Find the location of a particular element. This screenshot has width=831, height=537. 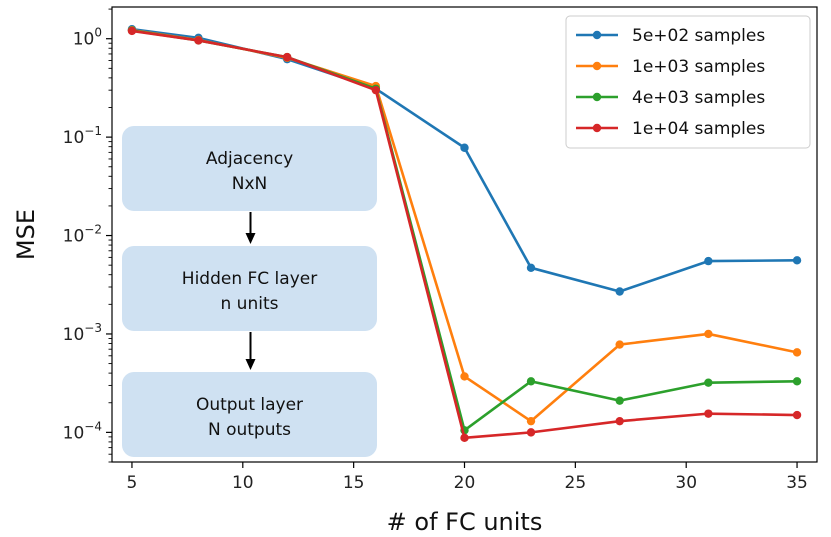

y-axis-label: MSE is located at coordinates (26, 234).